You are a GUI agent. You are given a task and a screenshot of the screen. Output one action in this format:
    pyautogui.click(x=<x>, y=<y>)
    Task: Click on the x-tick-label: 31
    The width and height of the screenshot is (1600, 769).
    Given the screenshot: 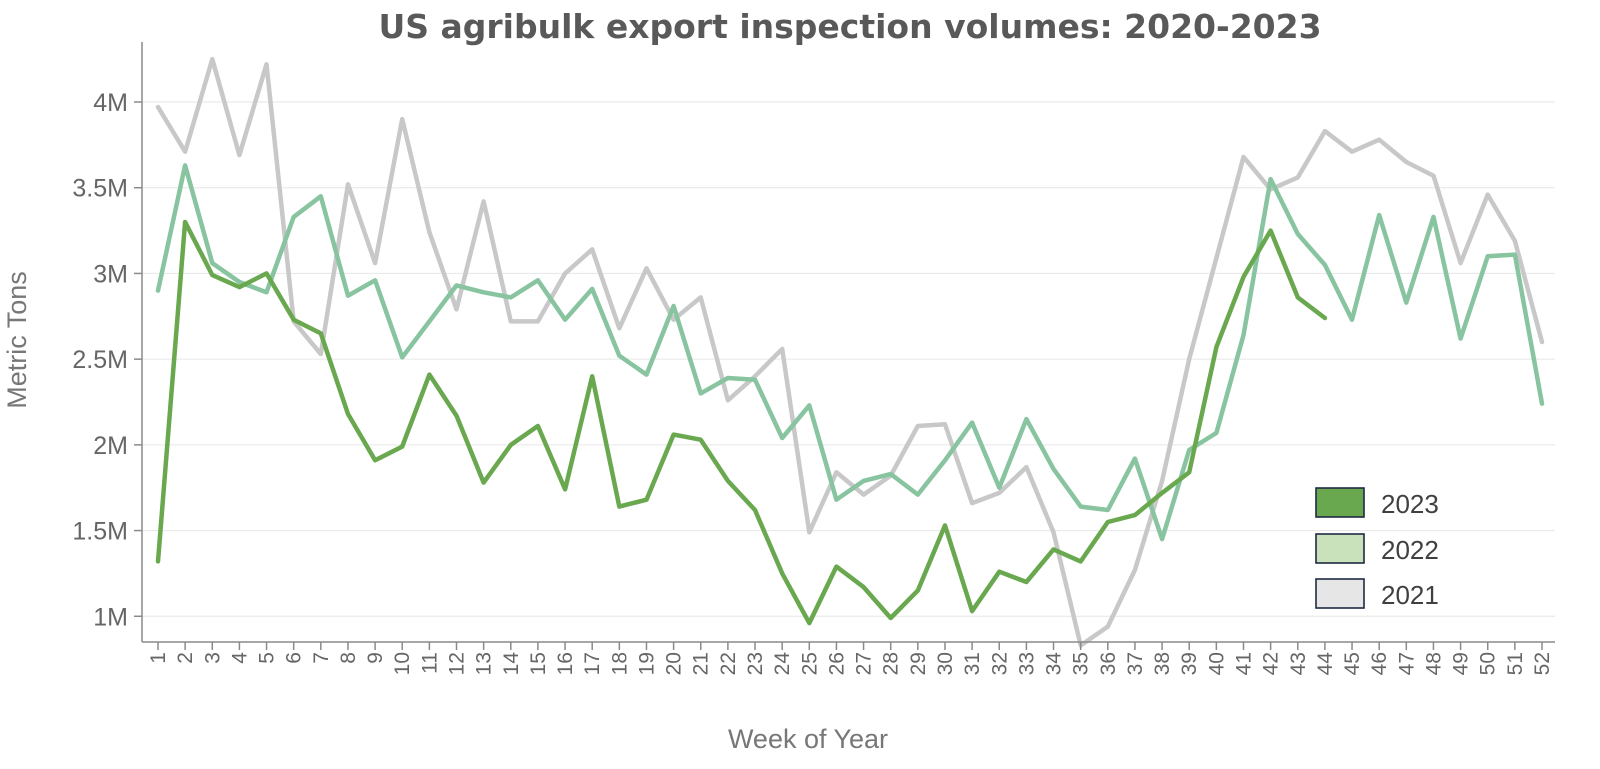 What is the action you would take?
    pyautogui.click(x=972, y=663)
    